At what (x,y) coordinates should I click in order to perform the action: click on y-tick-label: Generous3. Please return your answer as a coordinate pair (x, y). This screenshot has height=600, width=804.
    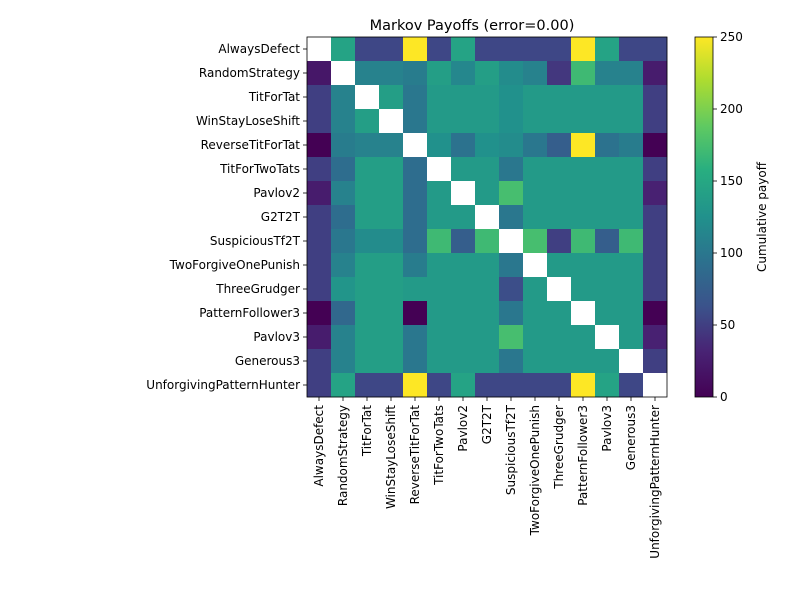
    Looking at the image, I should click on (267, 361).